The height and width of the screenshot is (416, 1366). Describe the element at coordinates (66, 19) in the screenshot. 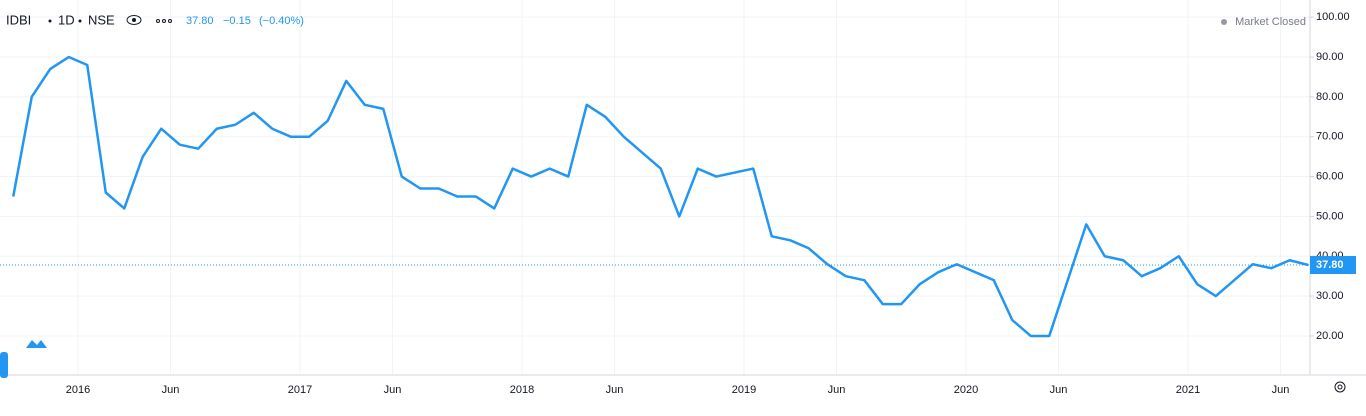

I see `interval: 1D` at that location.